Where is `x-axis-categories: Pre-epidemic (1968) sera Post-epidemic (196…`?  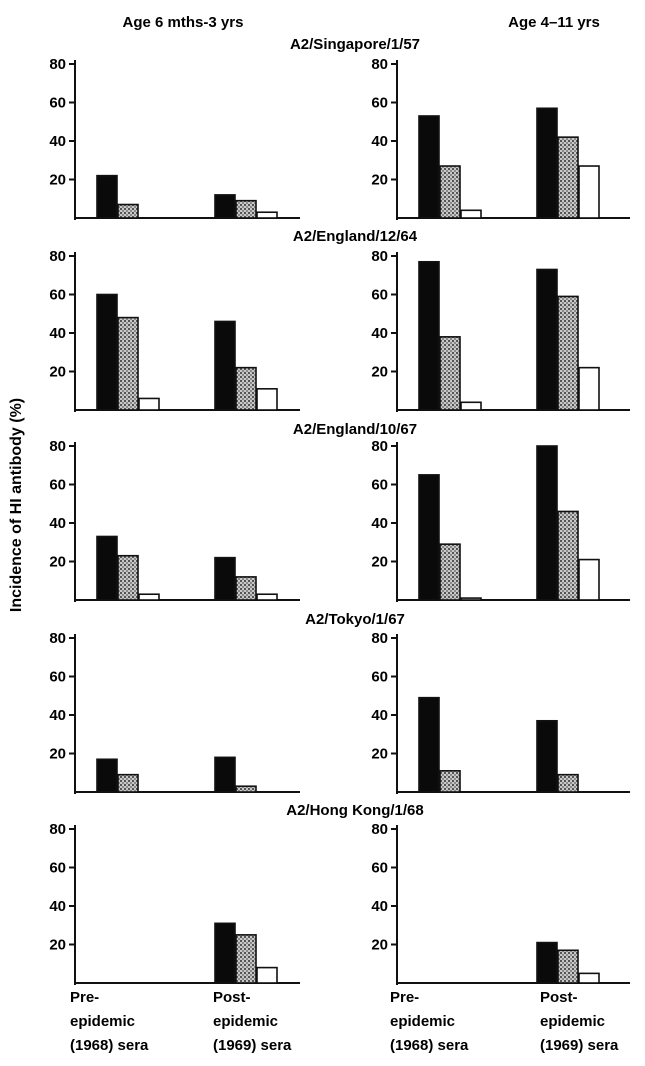 x-axis-categories: Pre-epidemic (1968) sera Post-epidemic (196… is located at coordinates (344, 1021).